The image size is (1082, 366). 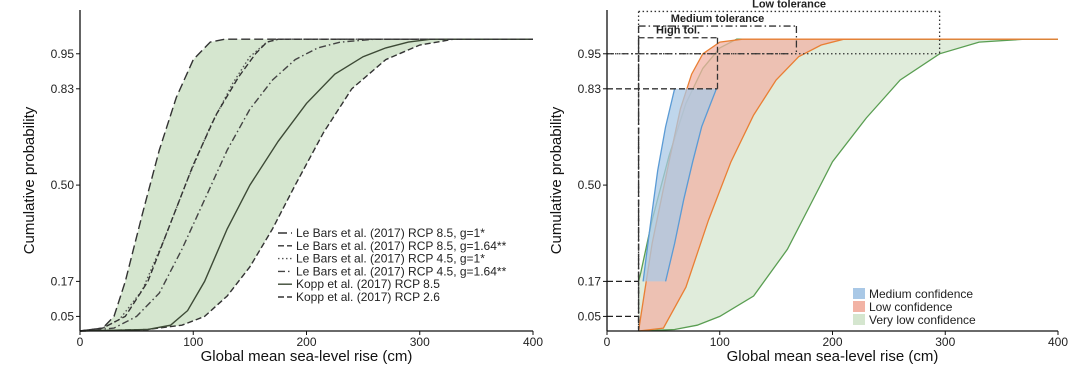 I want to click on tolerance-label: Medium tolerance, so click(x=718, y=19).